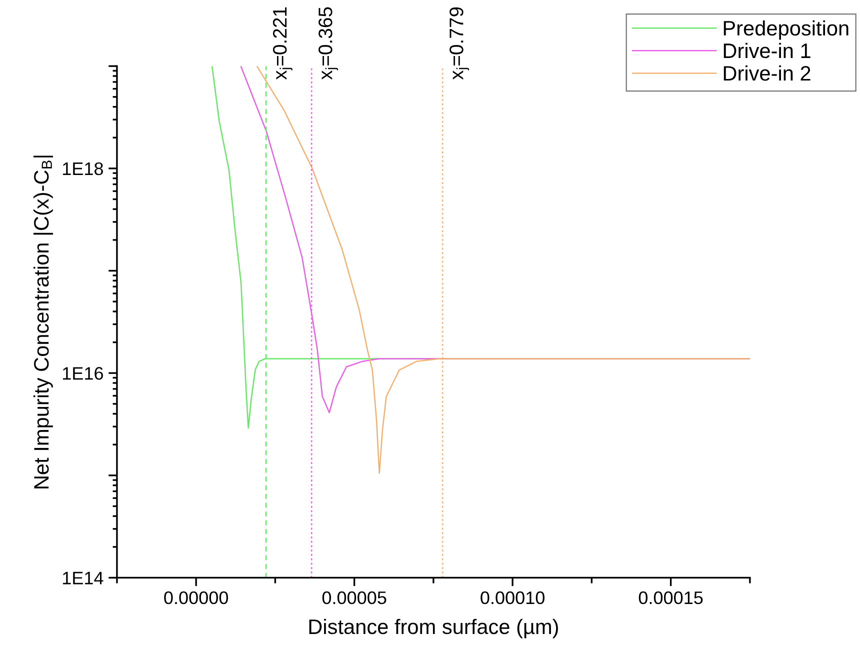  Describe the element at coordinates (460, 43) in the screenshot. I see `annotation: x$_{j}$=0.779` at that location.